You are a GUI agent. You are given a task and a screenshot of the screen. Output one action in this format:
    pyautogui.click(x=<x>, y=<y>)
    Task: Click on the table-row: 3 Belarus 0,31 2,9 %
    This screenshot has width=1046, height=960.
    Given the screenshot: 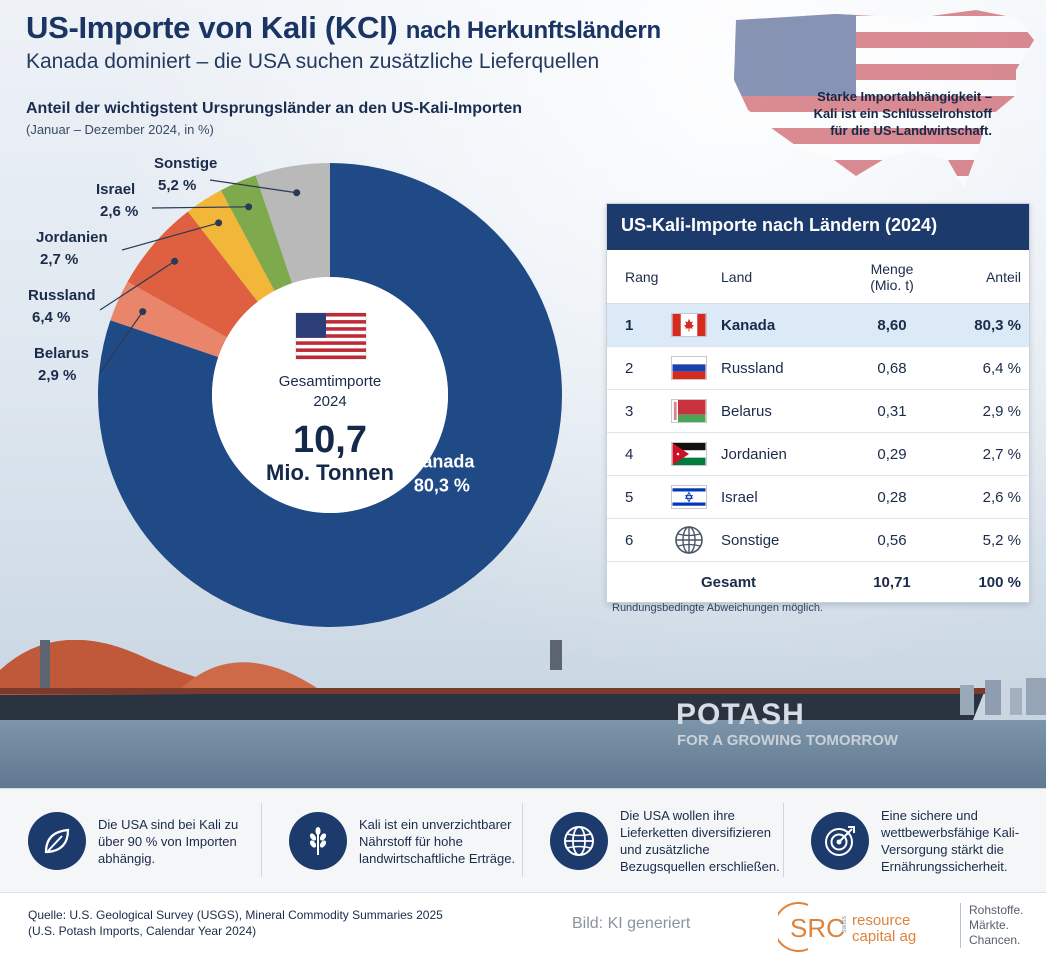 What is the action you would take?
    pyautogui.click(x=818, y=411)
    